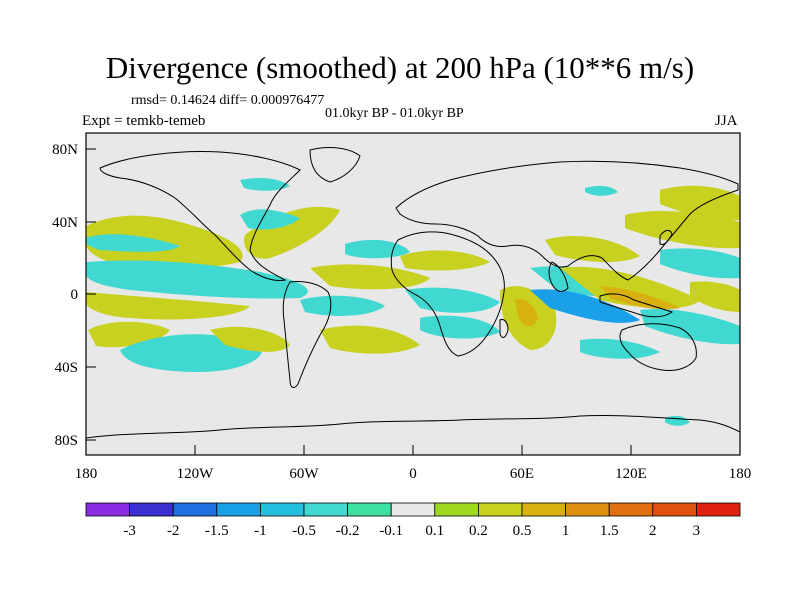 This screenshot has width=800, height=600. I want to click on experiment-label: Expt = temkb-temeb, so click(144, 121).